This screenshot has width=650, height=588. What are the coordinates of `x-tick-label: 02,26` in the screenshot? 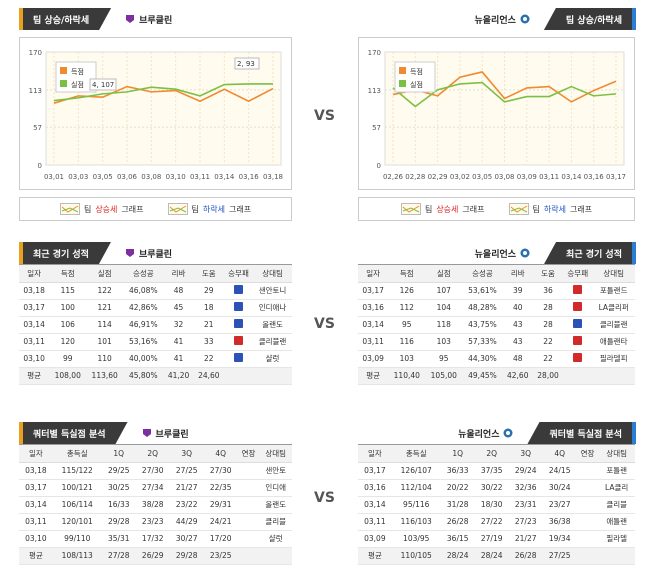 It's located at (393, 177).